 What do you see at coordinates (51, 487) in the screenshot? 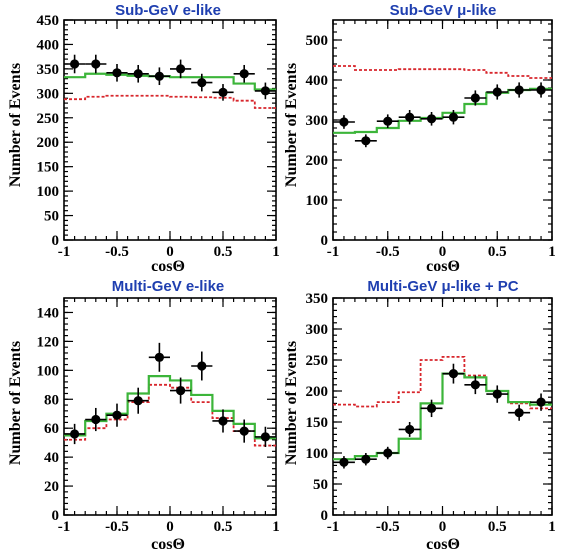
I see `y-tick-label: 20` at bounding box center [51, 487].